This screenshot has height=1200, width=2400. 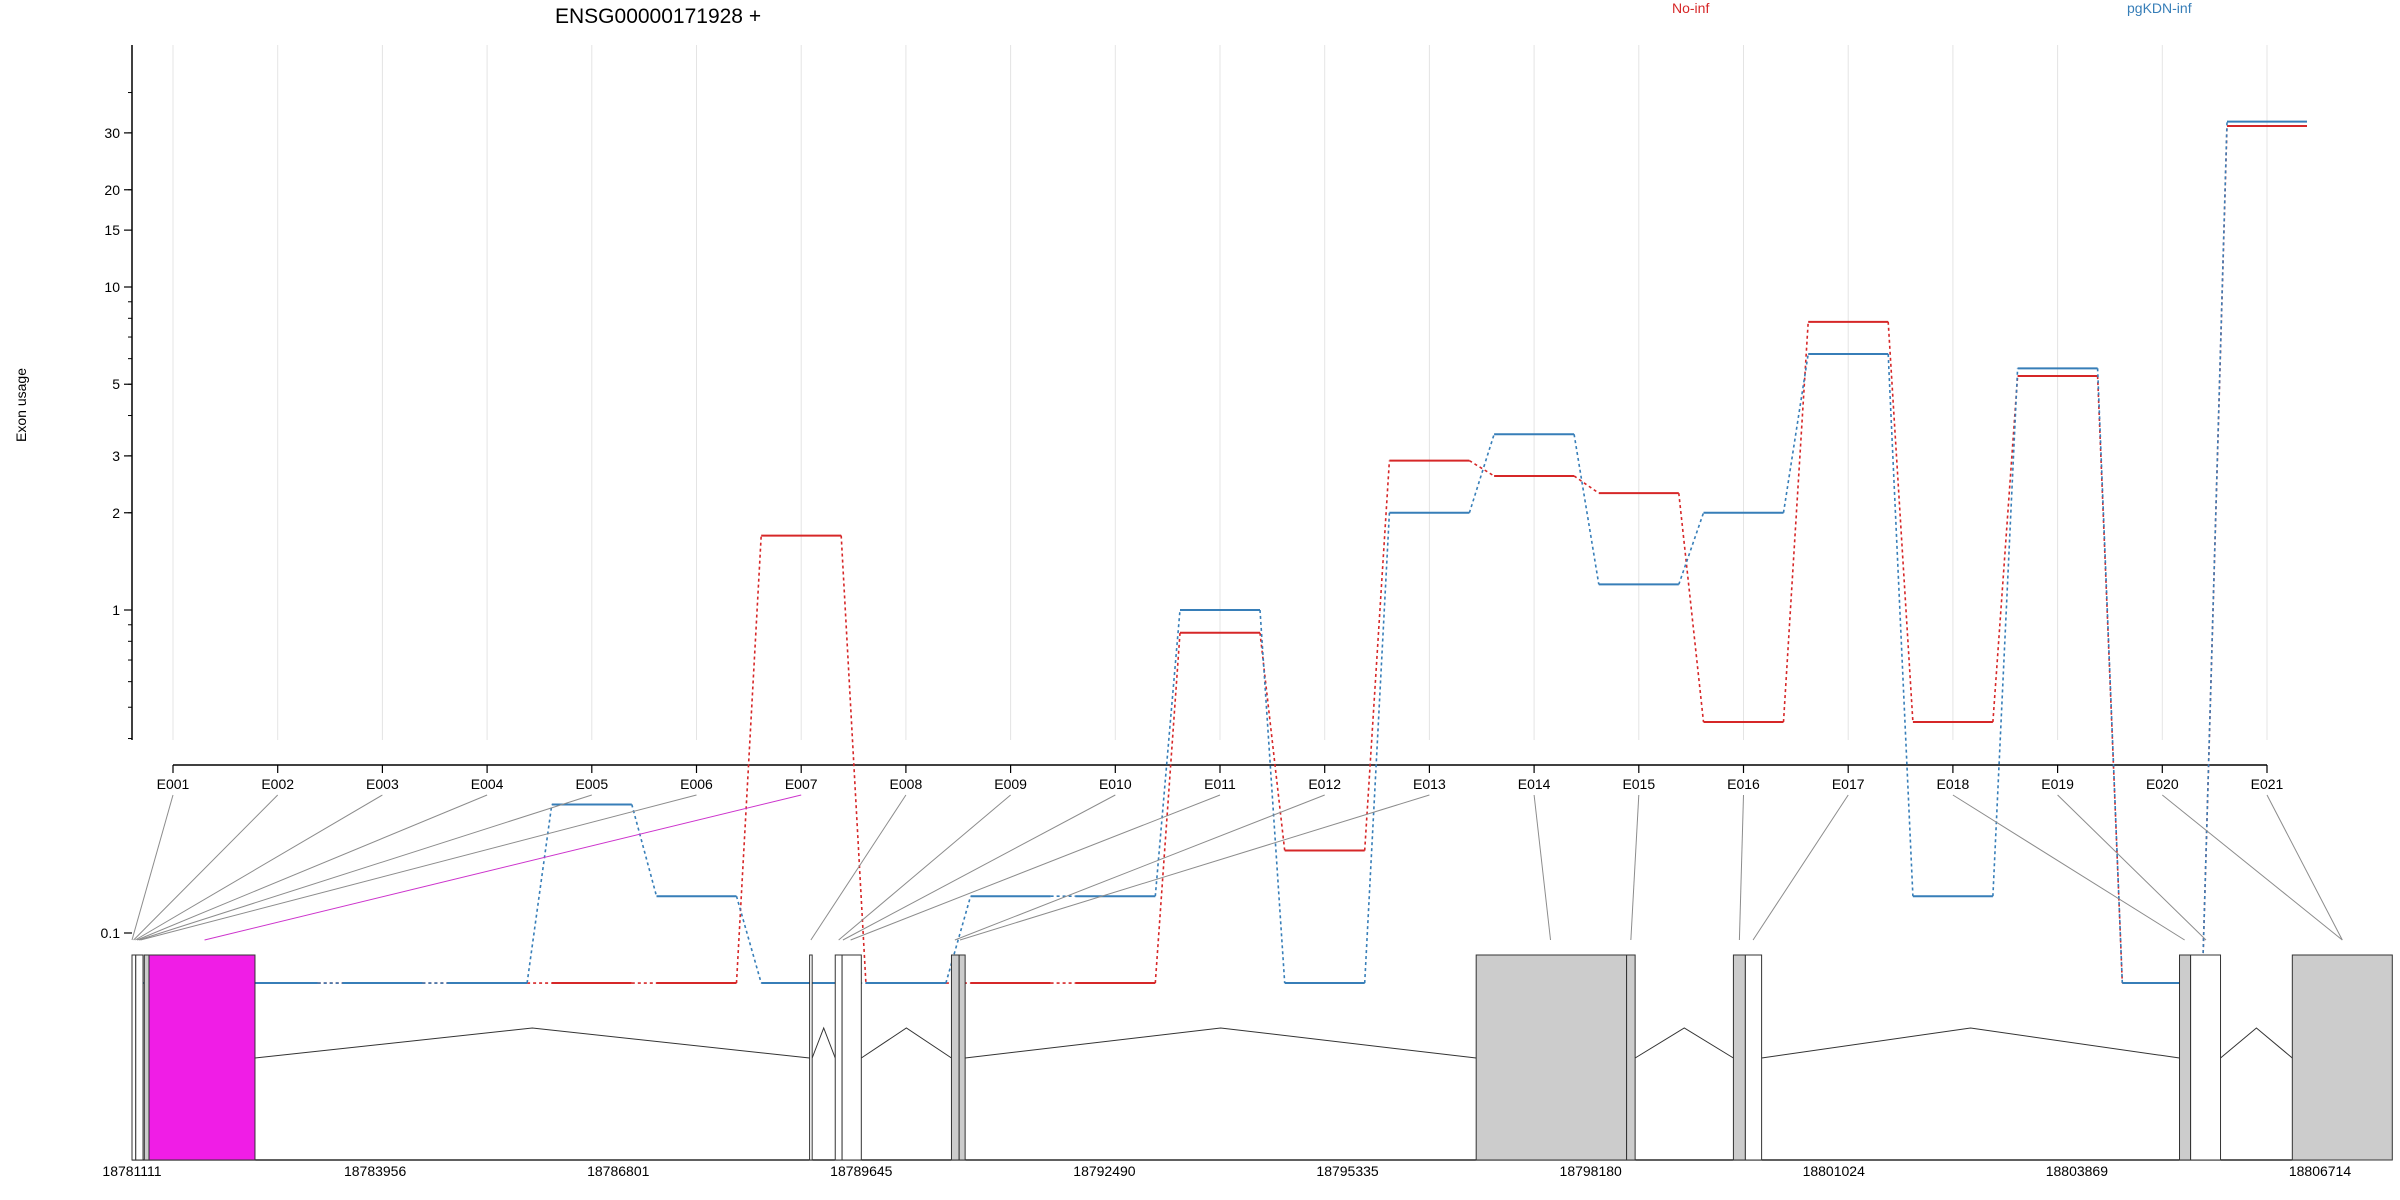 What do you see at coordinates (1741, 867) in the screenshot?
I see `exon-link-E016` at bounding box center [1741, 867].